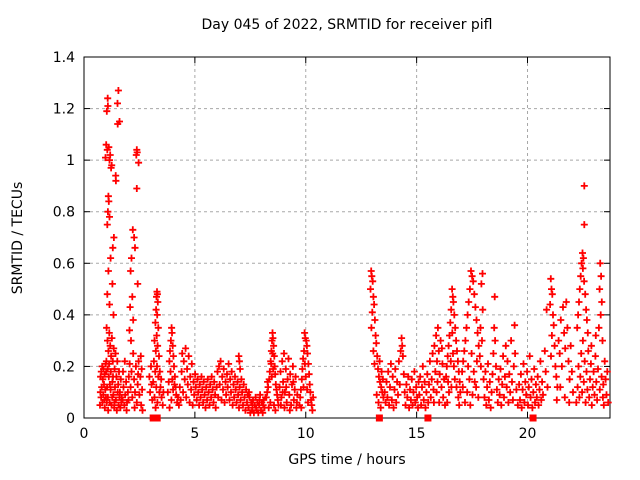 This screenshot has height=480, width=640. I want to click on svg-text: 15, so click(417, 434).